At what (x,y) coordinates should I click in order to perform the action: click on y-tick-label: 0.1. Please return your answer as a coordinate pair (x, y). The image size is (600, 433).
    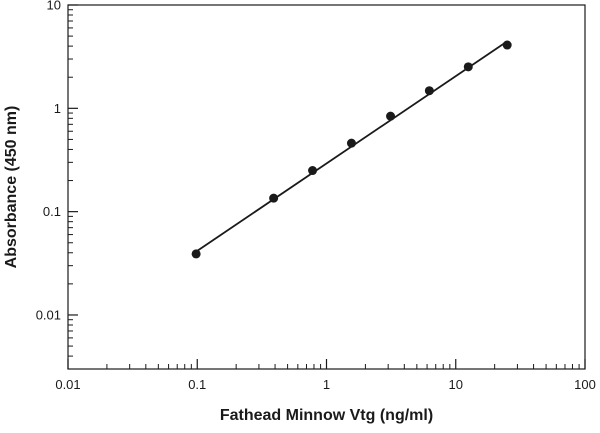
    Looking at the image, I should click on (52, 211).